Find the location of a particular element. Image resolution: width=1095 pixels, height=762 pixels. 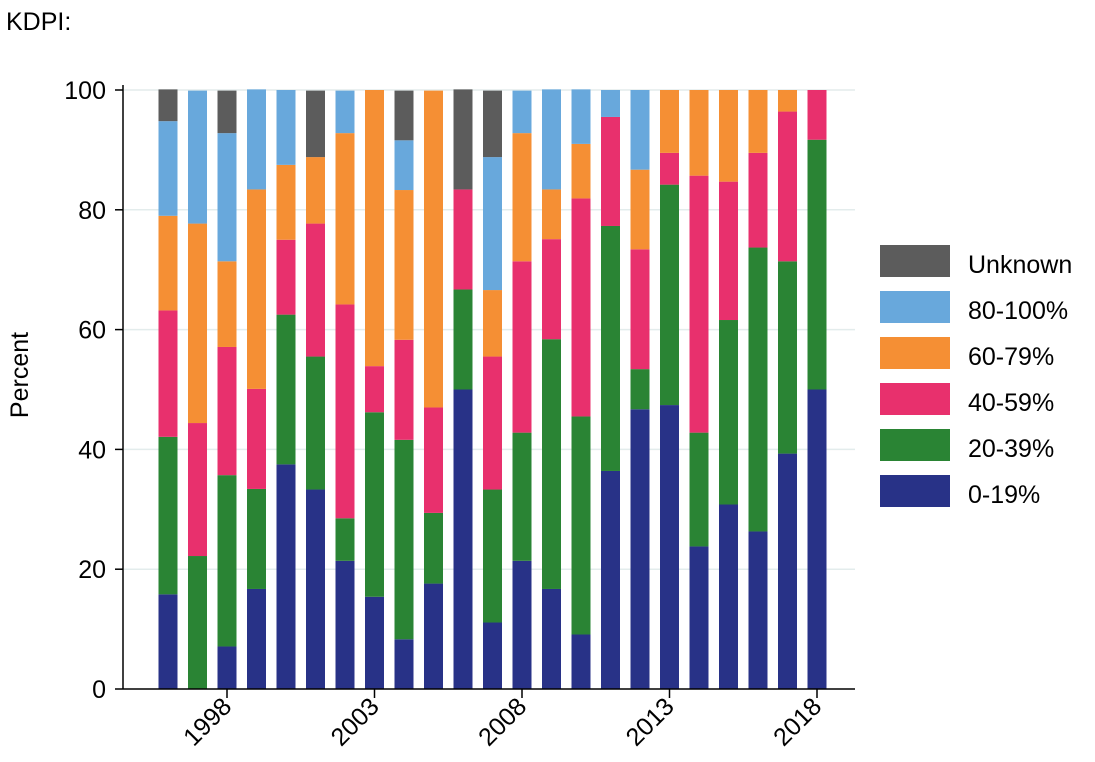

y-ticks: 0 20 40 60 80 100 is located at coordinates (93, 390).